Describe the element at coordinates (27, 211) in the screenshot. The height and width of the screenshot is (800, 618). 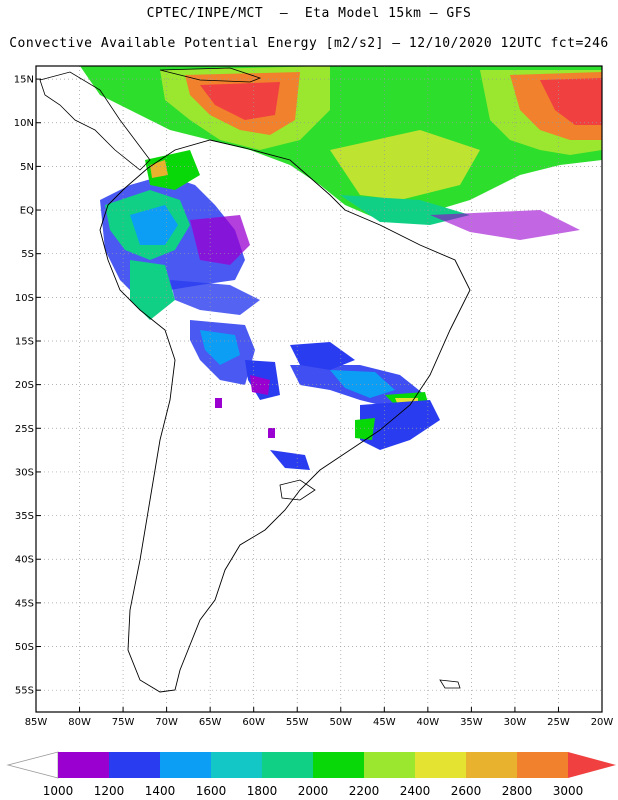
I see `lat-tick-label: EQ` at that location.